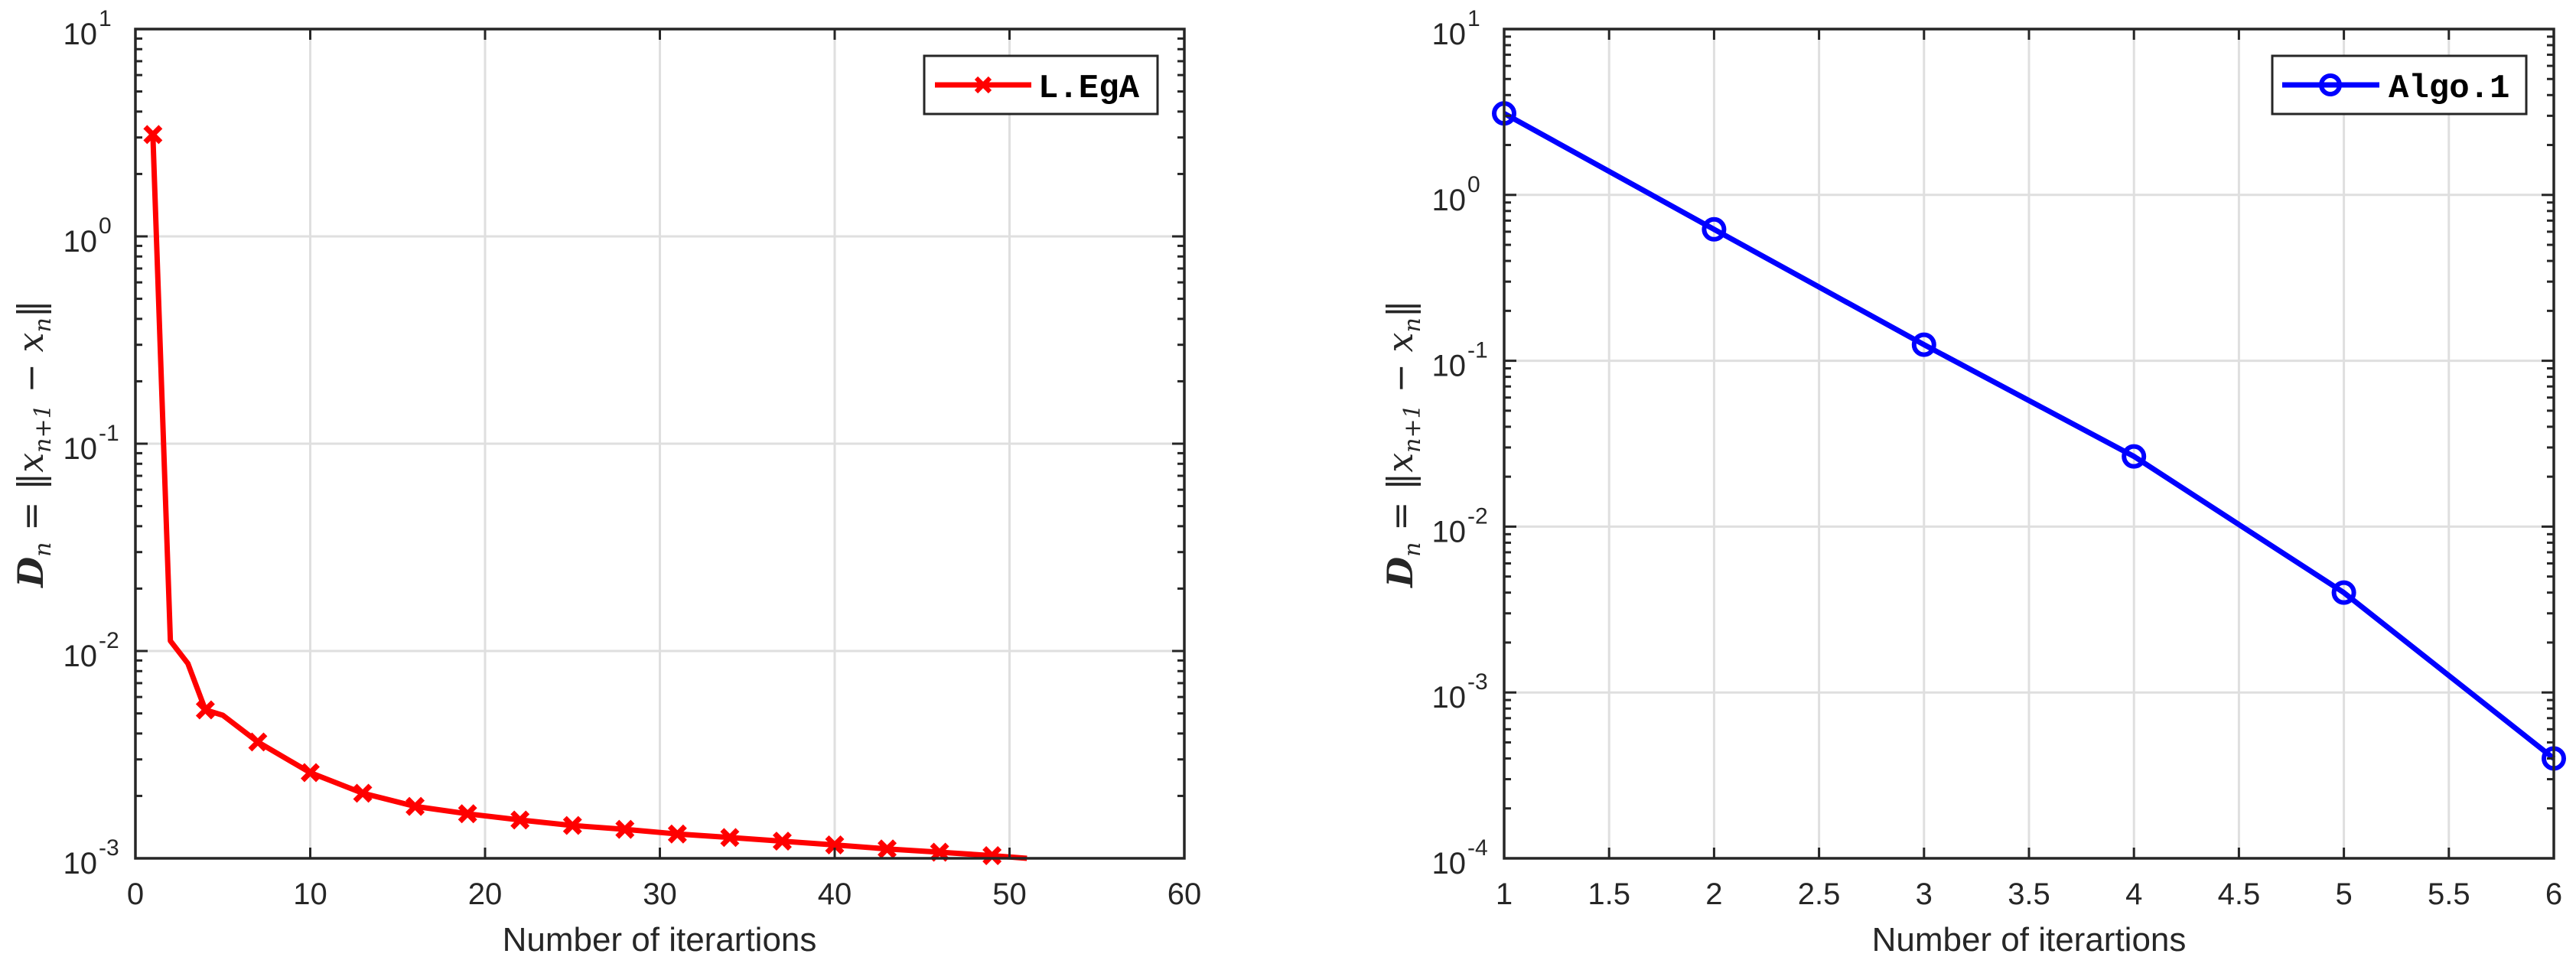  Describe the element at coordinates (1478, 848) in the screenshot. I see `y-tick-exponent: -4` at that location.